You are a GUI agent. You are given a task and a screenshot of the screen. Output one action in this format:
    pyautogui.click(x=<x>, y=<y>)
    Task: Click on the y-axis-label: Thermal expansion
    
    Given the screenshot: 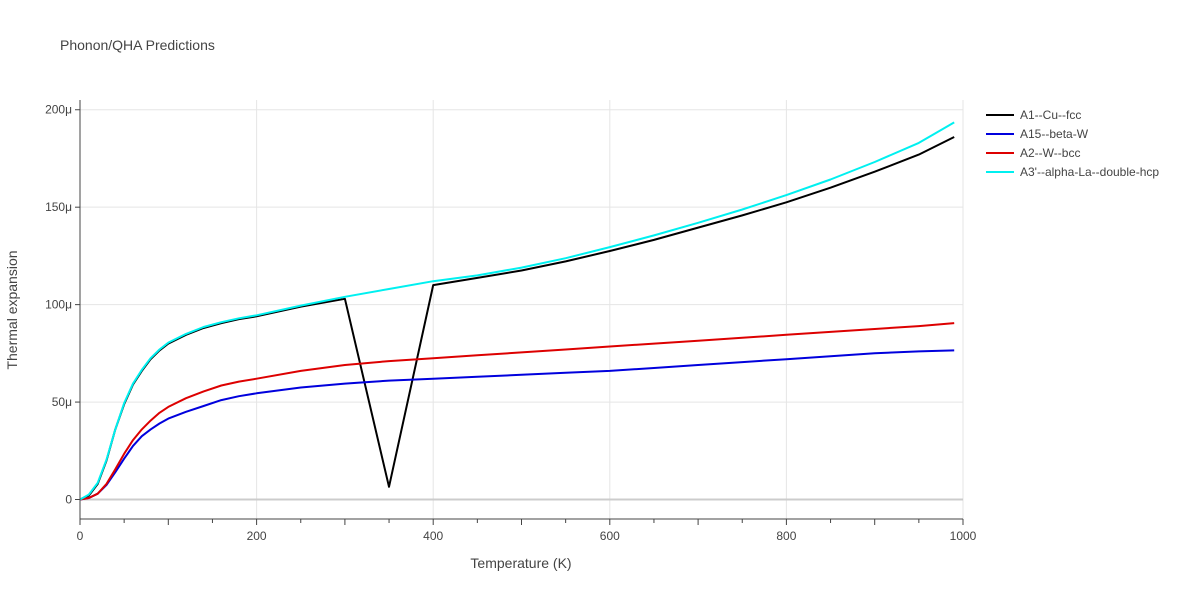 What is the action you would take?
    pyautogui.click(x=12, y=309)
    